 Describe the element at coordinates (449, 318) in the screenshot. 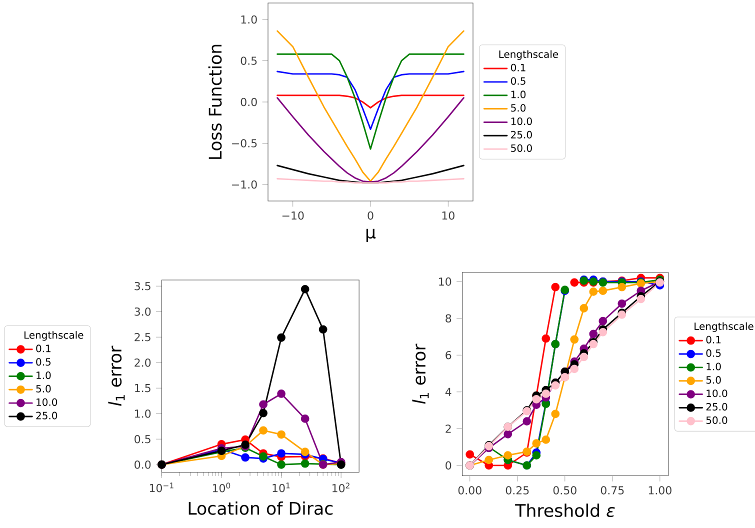

I see `y-tick-label: 8` at that location.